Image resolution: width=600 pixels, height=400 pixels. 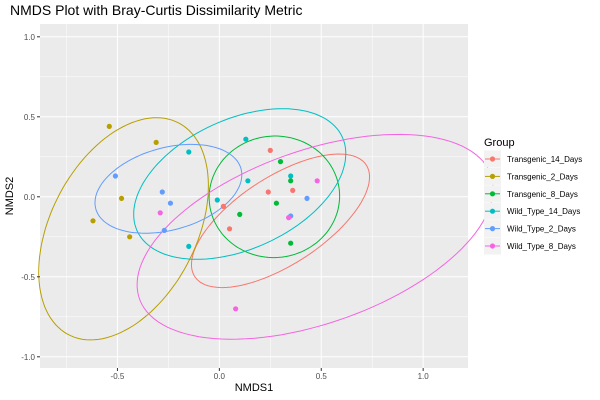 What do you see at coordinates (270, 374) in the screenshot?
I see `x-axis: -0.5 0.0 0.5 1.0` at bounding box center [270, 374].